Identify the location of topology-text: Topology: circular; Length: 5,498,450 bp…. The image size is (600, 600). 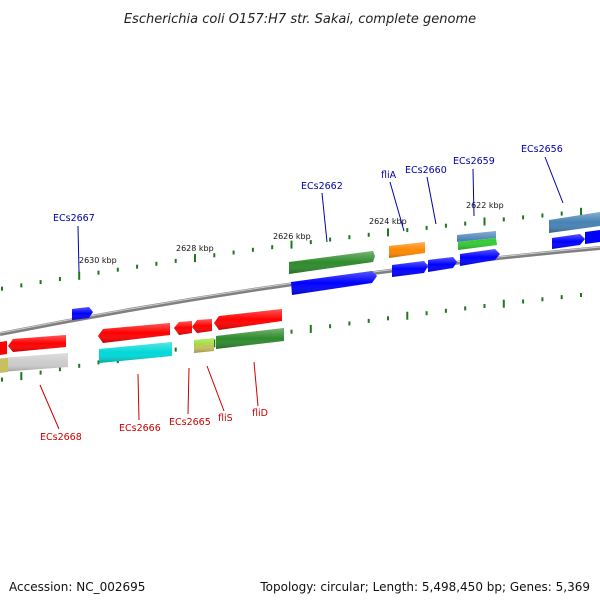
(425, 587).